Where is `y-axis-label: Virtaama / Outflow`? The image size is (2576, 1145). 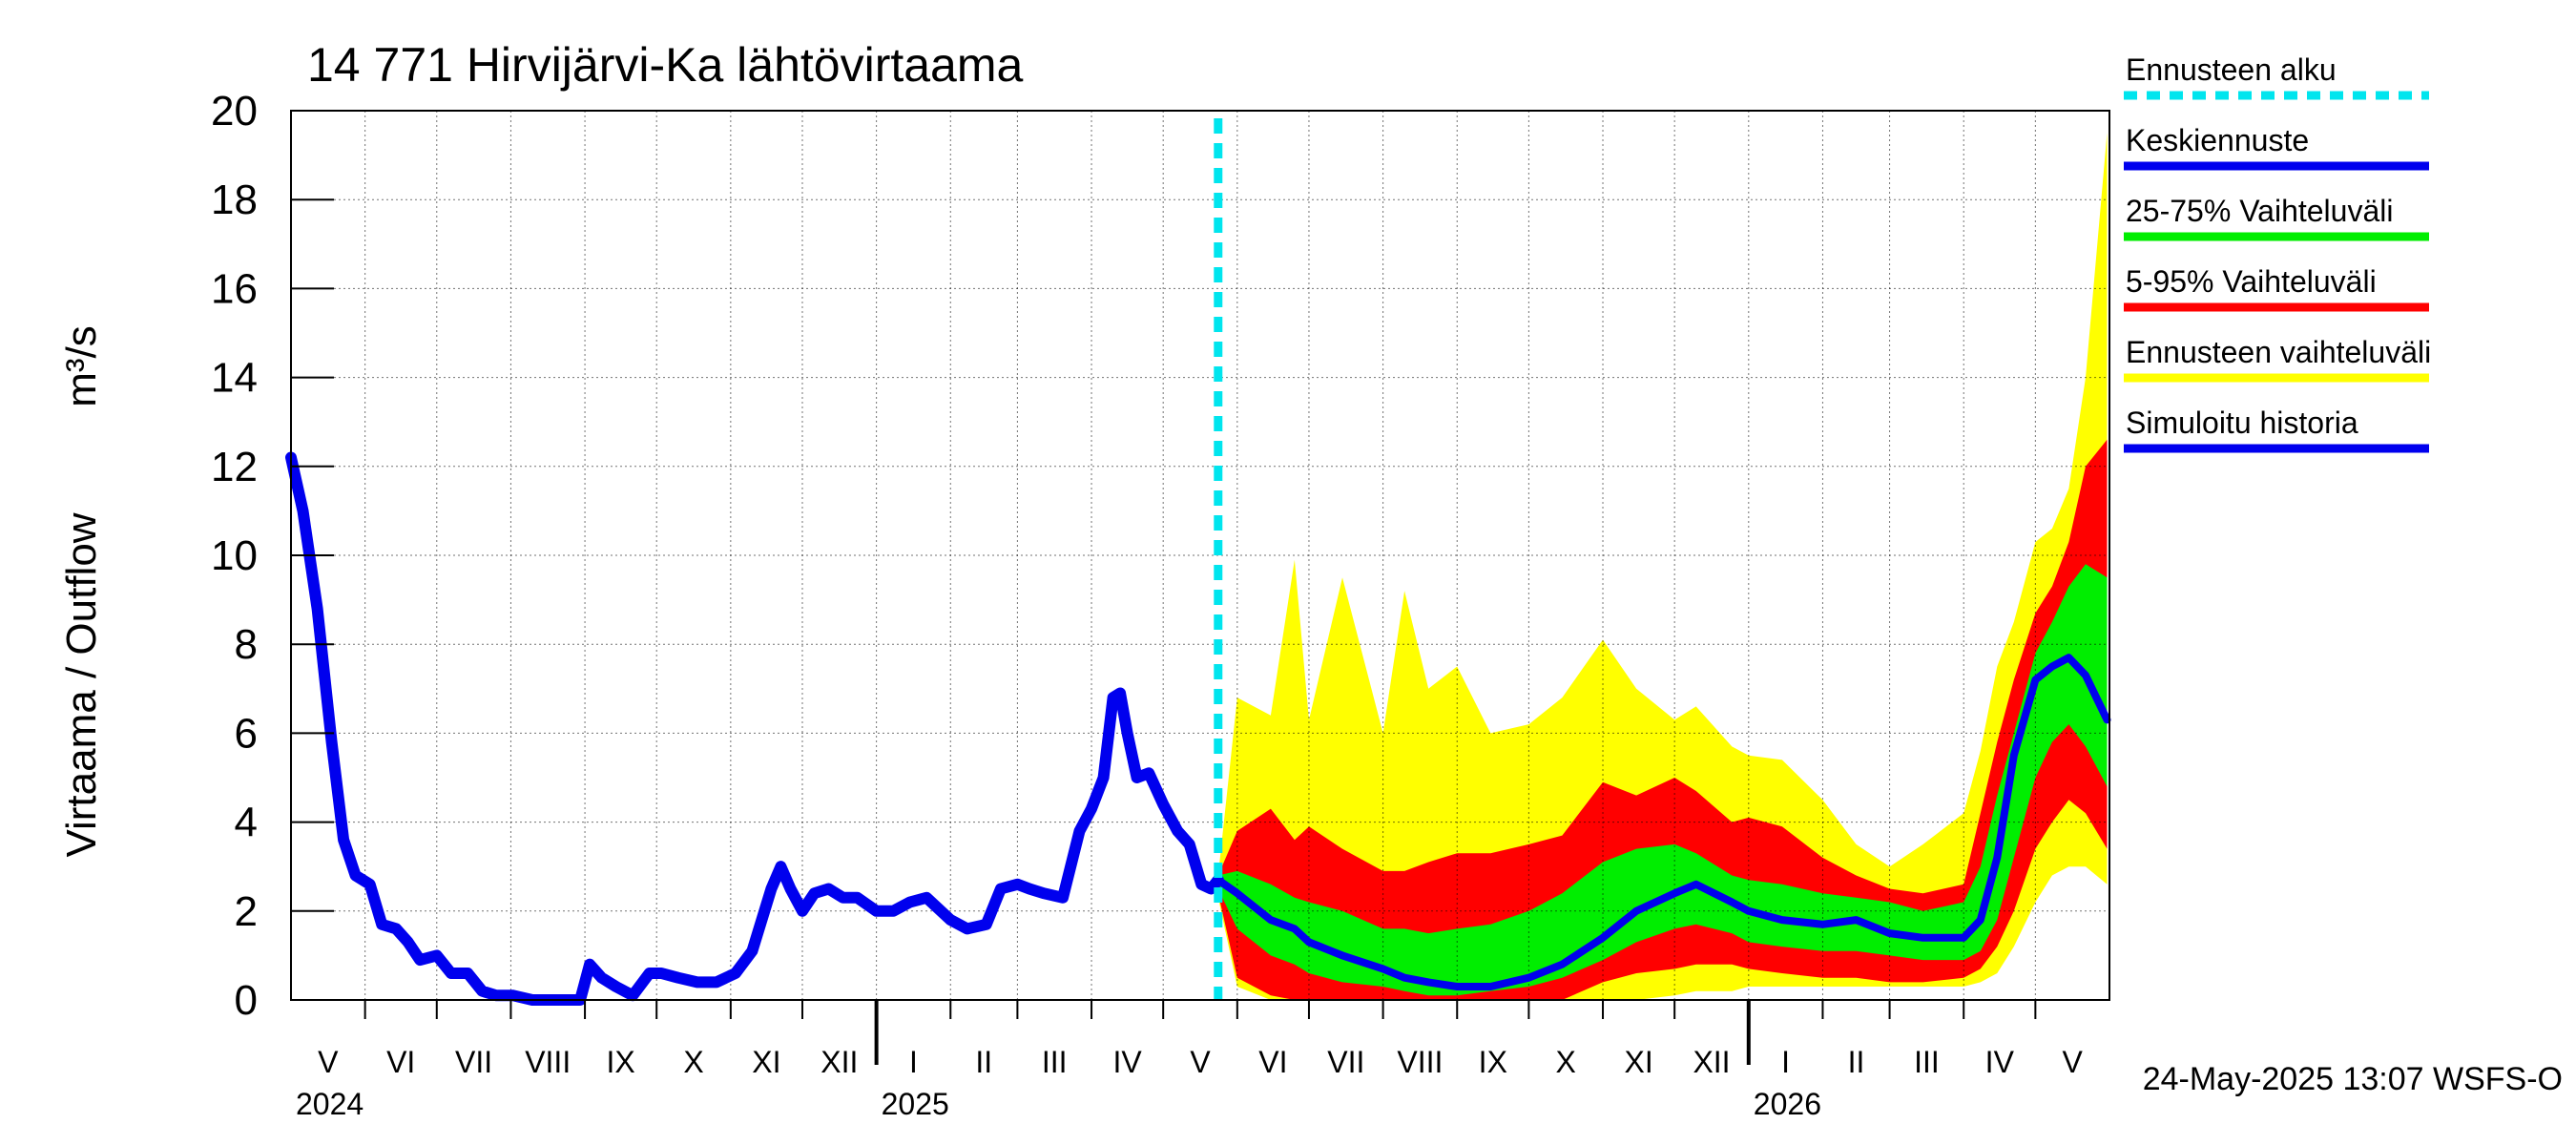 y-axis-label: Virtaama / Outflow is located at coordinates (81, 684).